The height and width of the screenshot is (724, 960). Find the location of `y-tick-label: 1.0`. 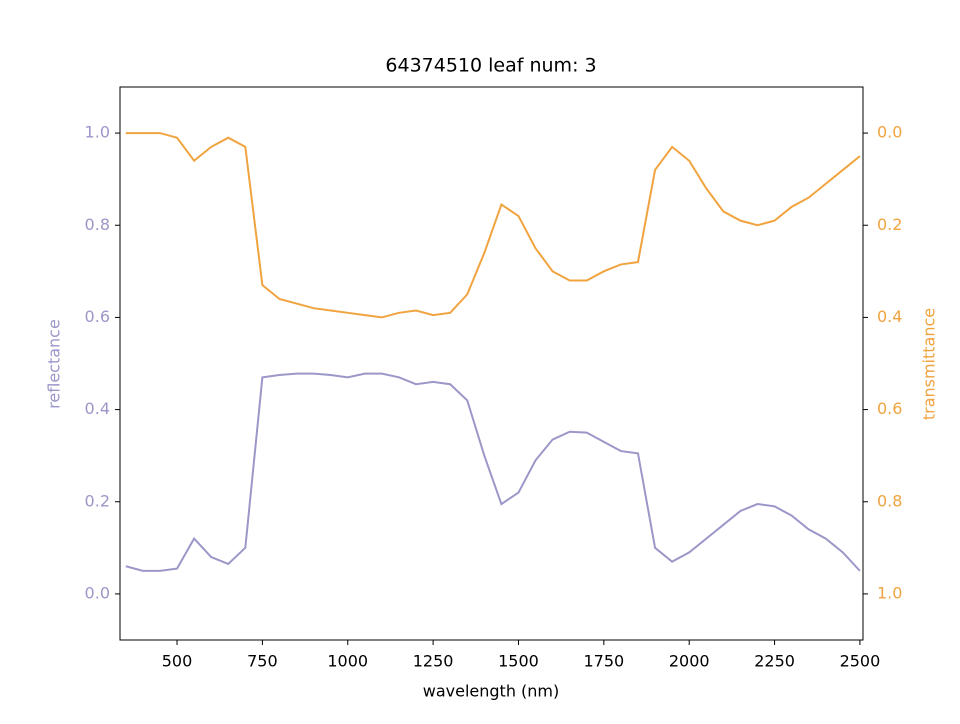

y-tick-label: 1.0 is located at coordinates (97, 132).